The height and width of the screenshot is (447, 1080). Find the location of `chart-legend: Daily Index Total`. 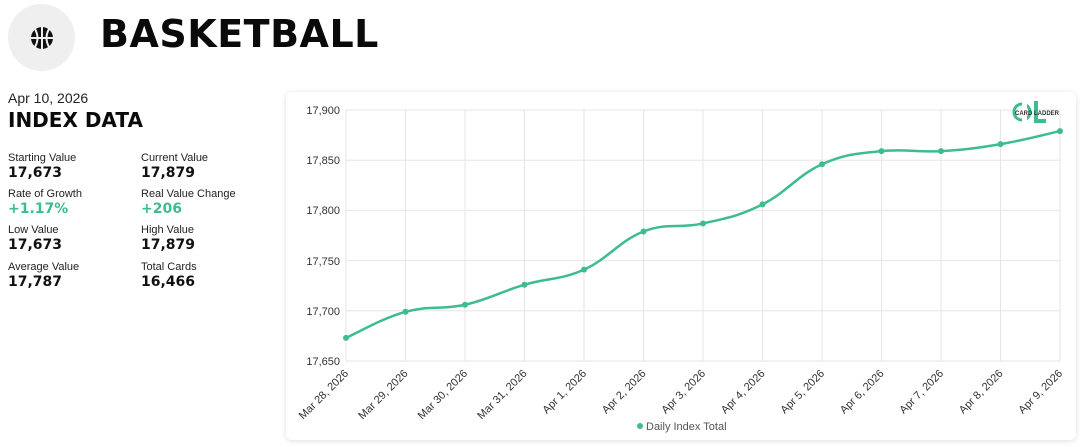

chart-legend: Daily Index Total is located at coordinates (682, 427).